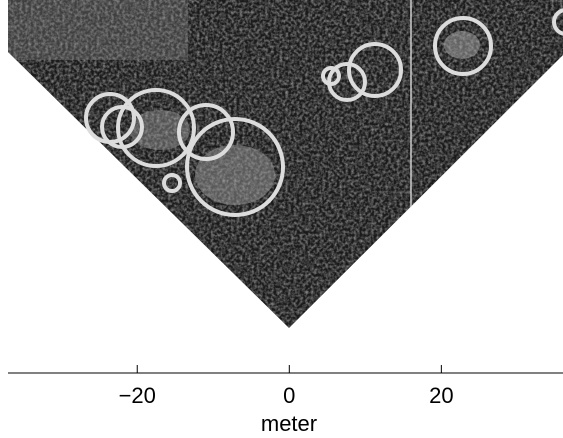 Image resolution: width=563 pixels, height=438 pixels. I want to click on x-tick-label: 20, so click(441, 395).